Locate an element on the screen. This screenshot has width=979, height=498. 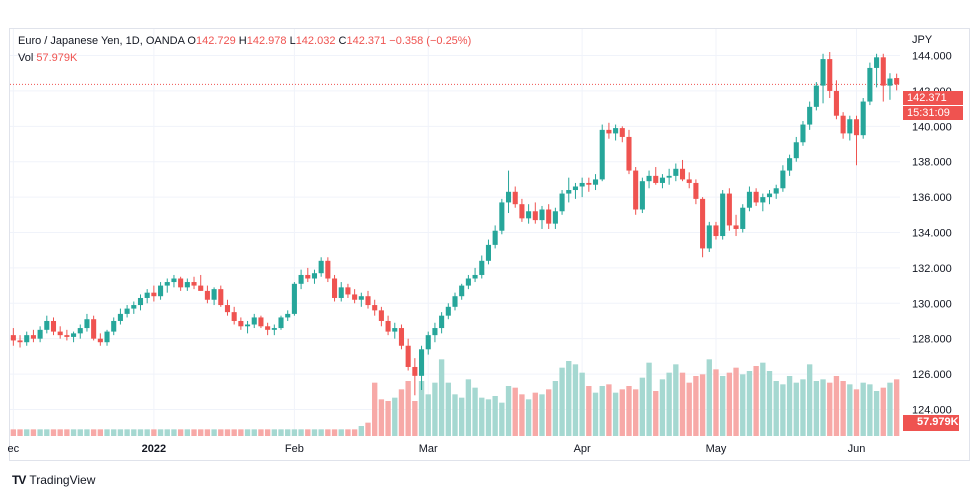
low-value: 142.032 is located at coordinates (315, 41).